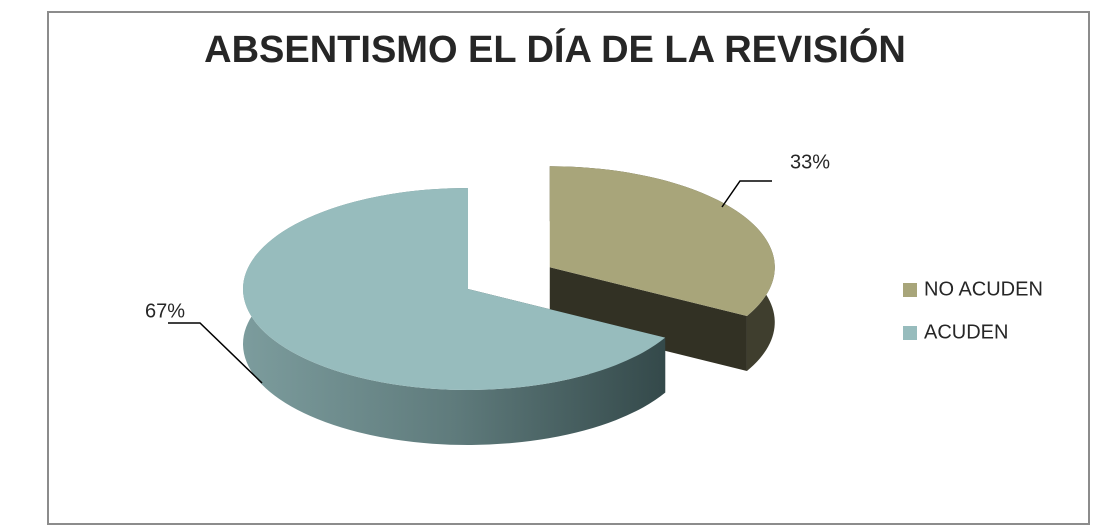 The image size is (1097, 531). What do you see at coordinates (810, 162) in the screenshot?
I see `data-label: 33%` at bounding box center [810, 162].